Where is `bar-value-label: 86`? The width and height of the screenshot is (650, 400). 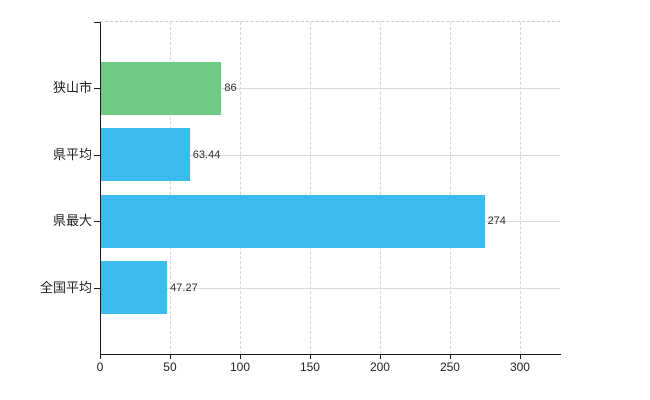 bar-value-label: 86 is located at coordinates (230, 88).